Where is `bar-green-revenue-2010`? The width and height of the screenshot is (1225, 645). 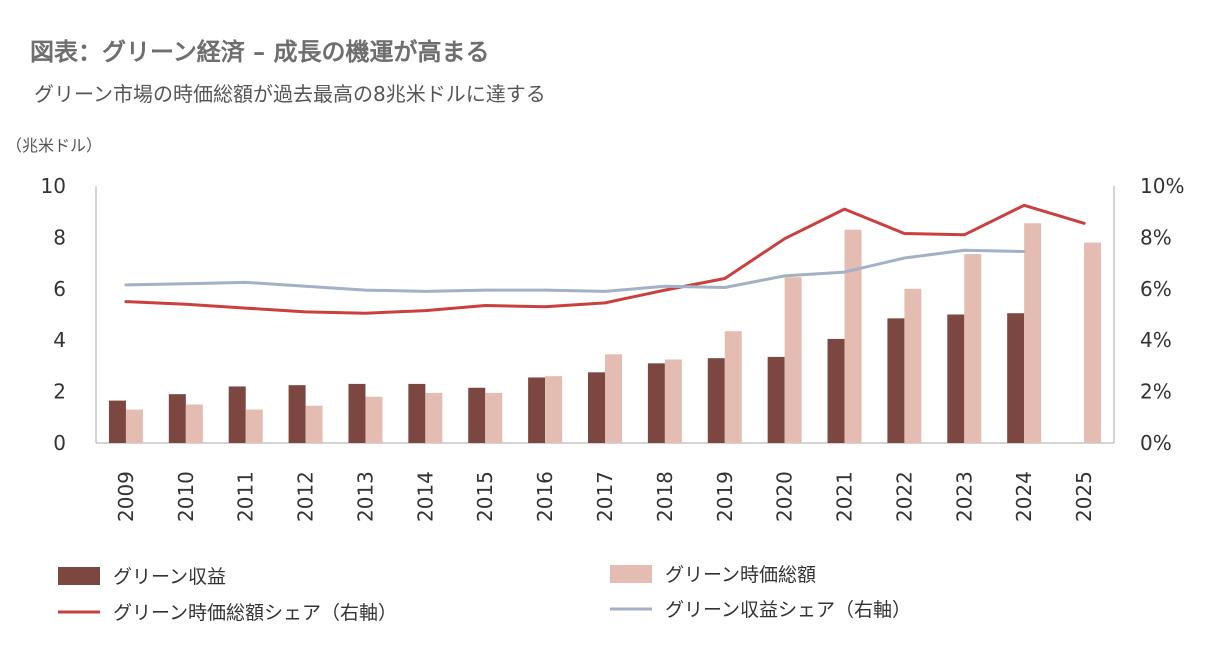
bar-green-revenue-2010 is located at coordinates (177, 418).